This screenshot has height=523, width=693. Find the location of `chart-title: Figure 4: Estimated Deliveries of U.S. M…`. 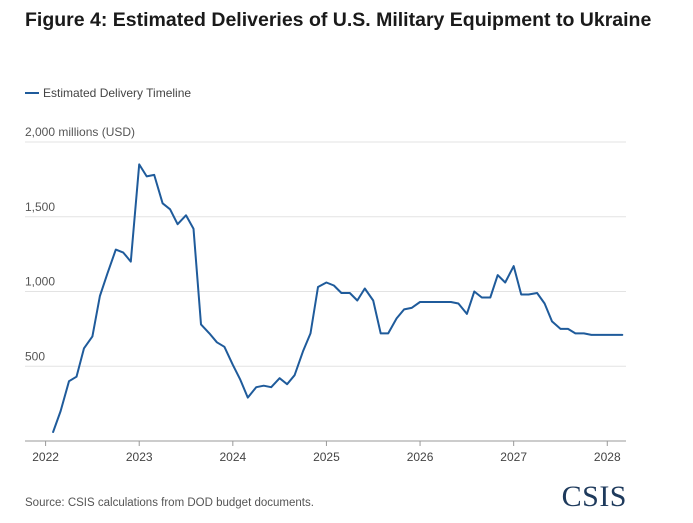

chart-title: Figure 4: Estimated Deliveries of U.S. M… is located at coordinates (338, 20).